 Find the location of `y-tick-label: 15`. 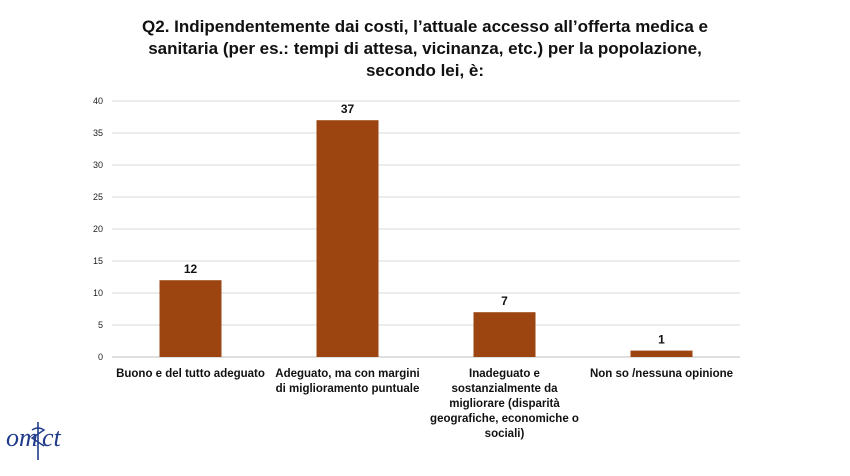

y-tick-label: 15 is located at coordinates (98, 261).